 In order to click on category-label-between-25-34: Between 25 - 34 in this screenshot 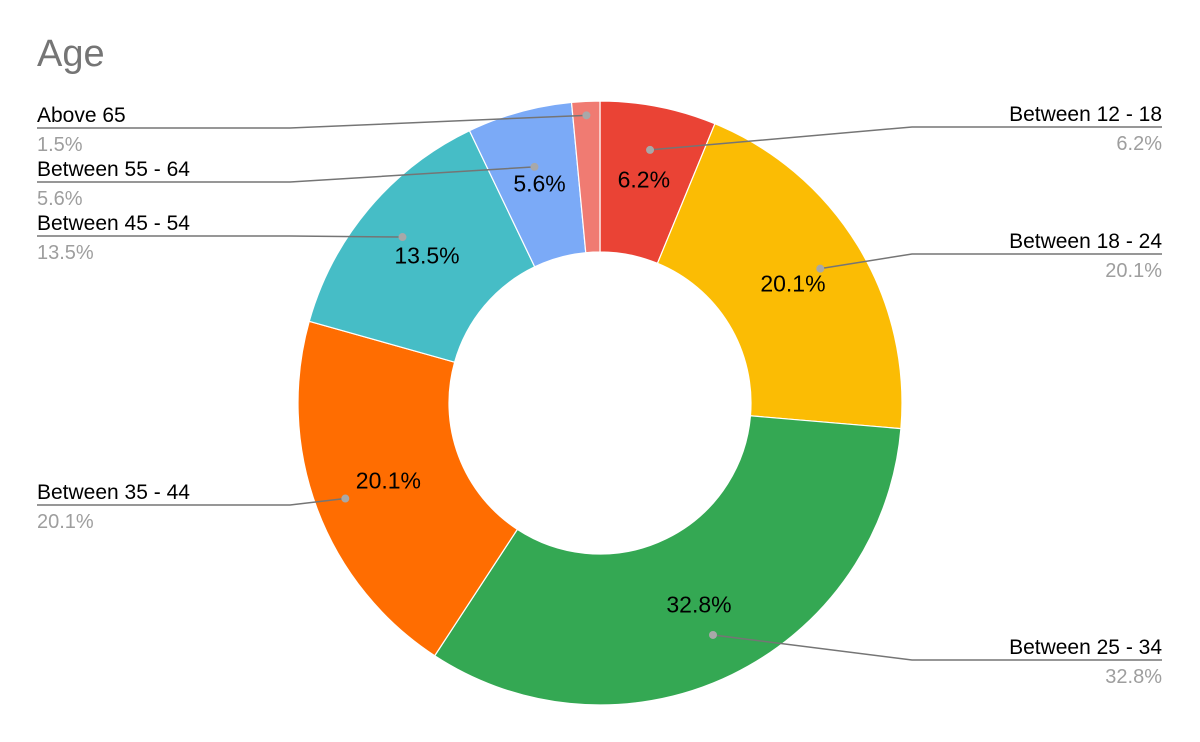, I will do `click(1085, 647)`.